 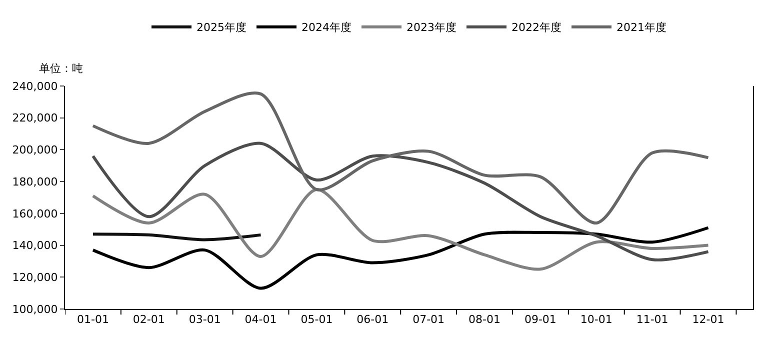 What do you see at coordinates (35, 181) in the screenshot?
I see `y-tick-label: 180,000` at bounding box center [35, 181].